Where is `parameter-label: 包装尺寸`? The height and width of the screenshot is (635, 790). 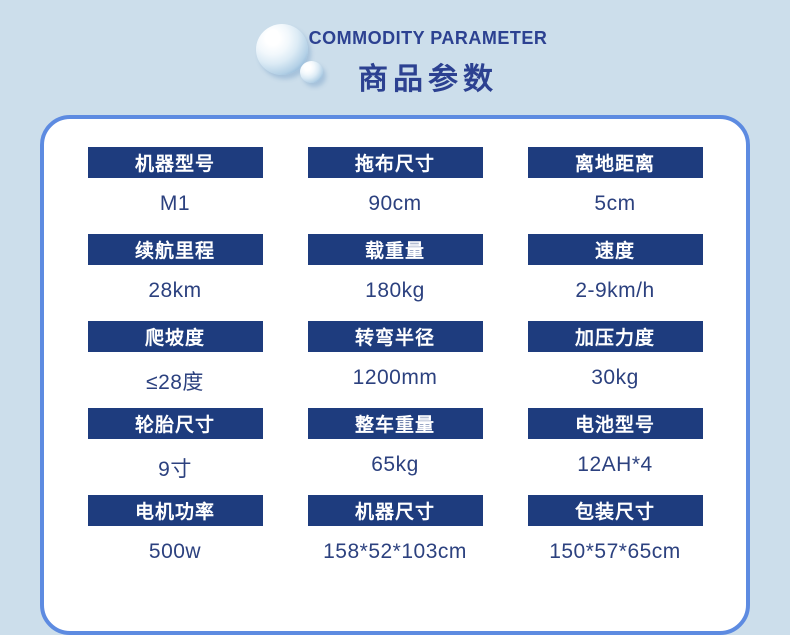 parameter-label: 包装尺寸 is located at coordinates (615, 510).